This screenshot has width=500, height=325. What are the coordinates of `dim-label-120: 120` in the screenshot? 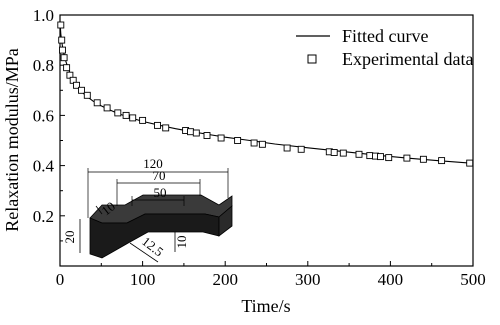 It's located at (153, 163).